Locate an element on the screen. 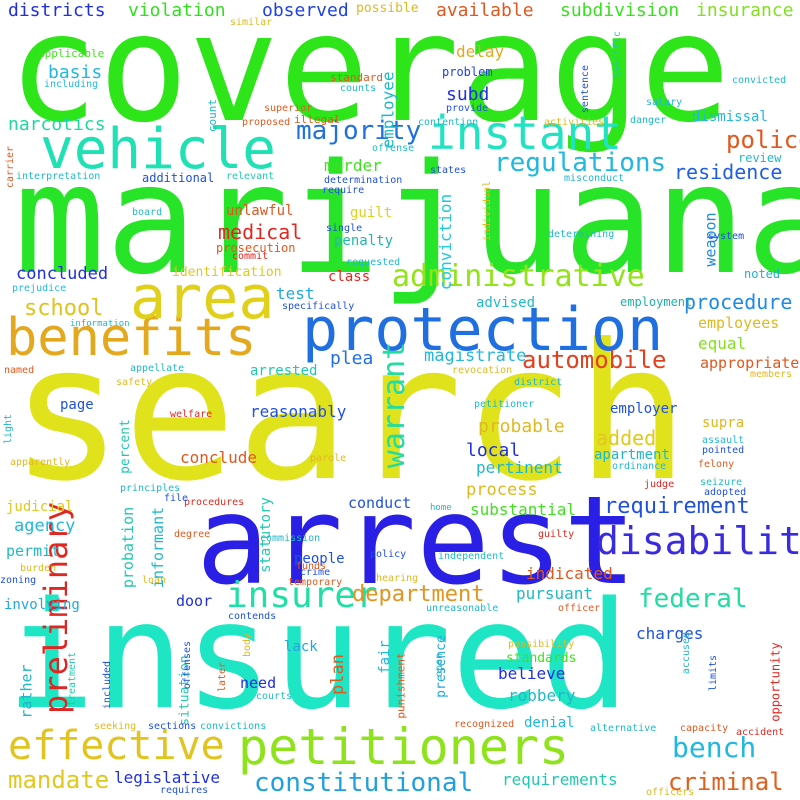 Image resolution: width=800 pixels, height=800 pixels. word: proposed is located at coordinates (266, 122).